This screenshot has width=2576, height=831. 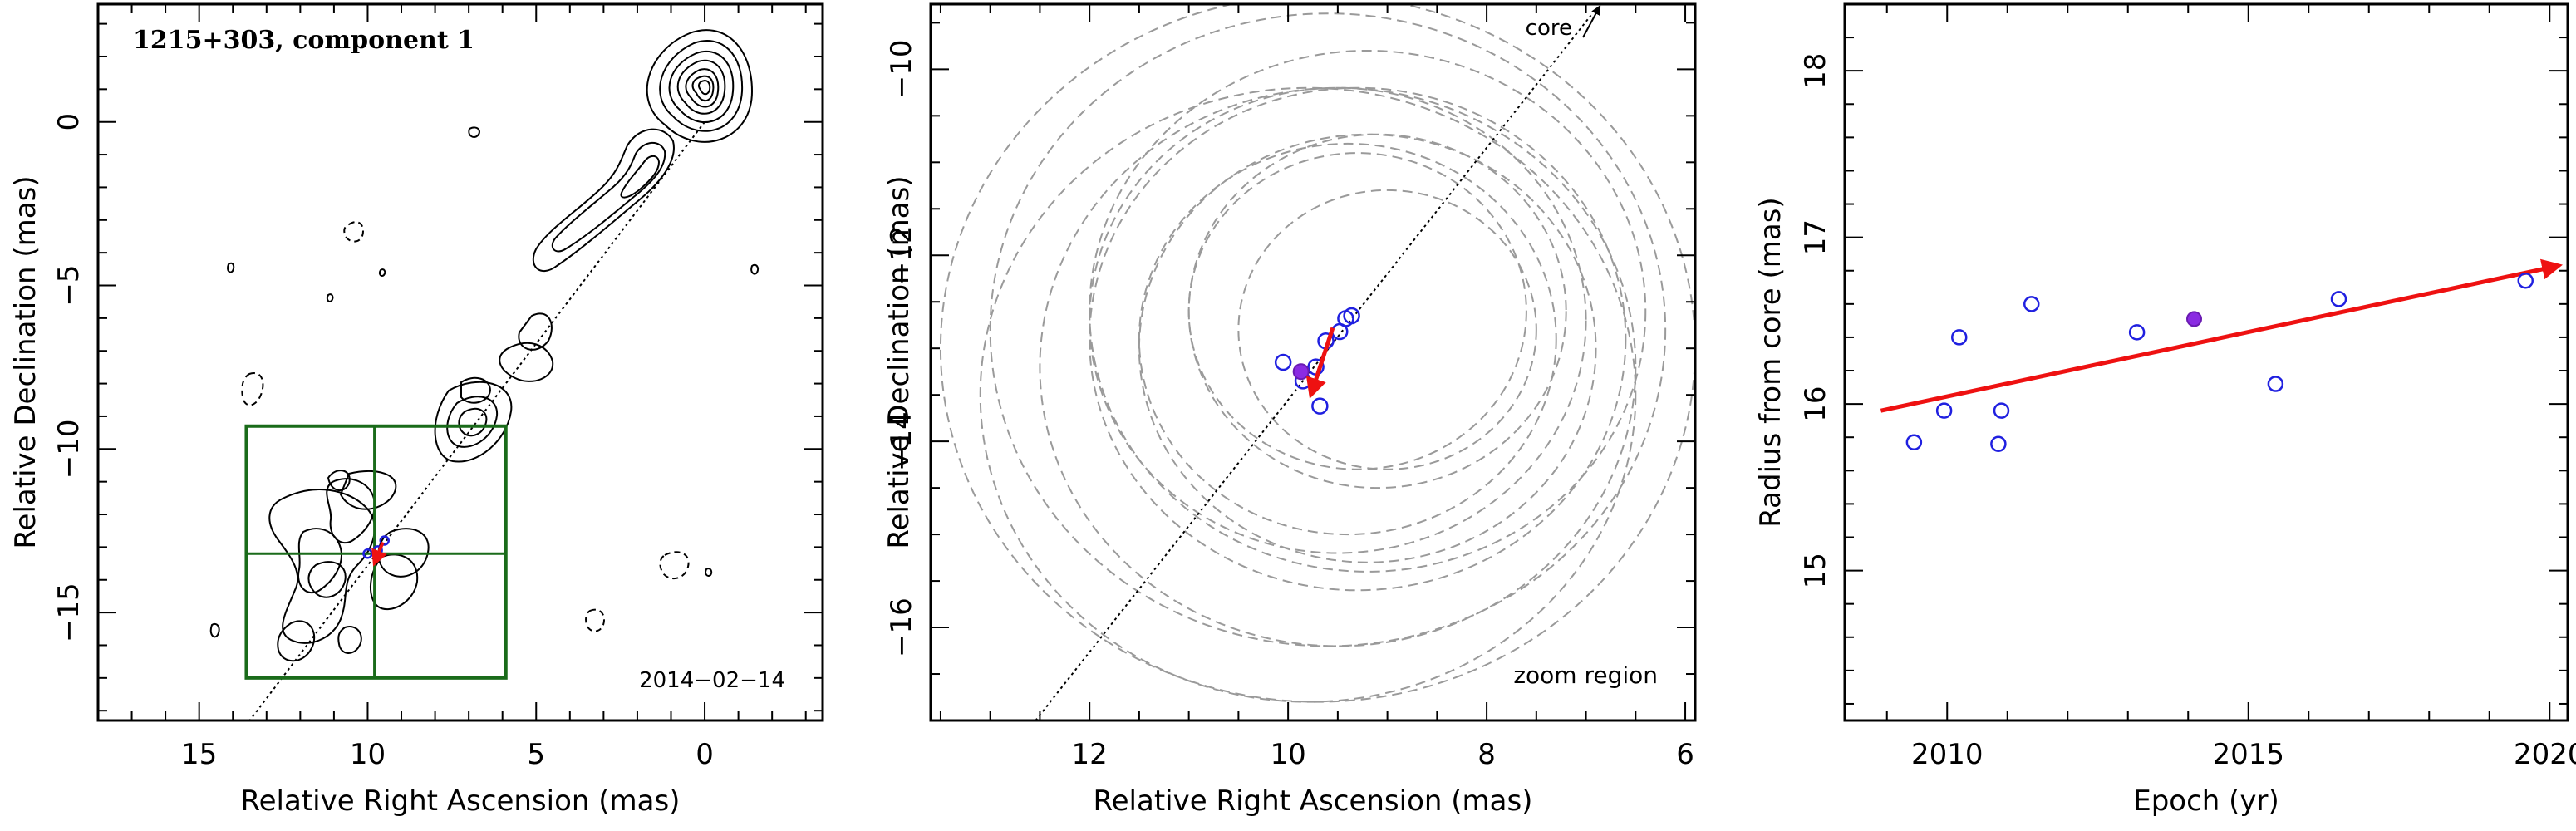 I want to click on jet-contours, so click(x=471, y=395).